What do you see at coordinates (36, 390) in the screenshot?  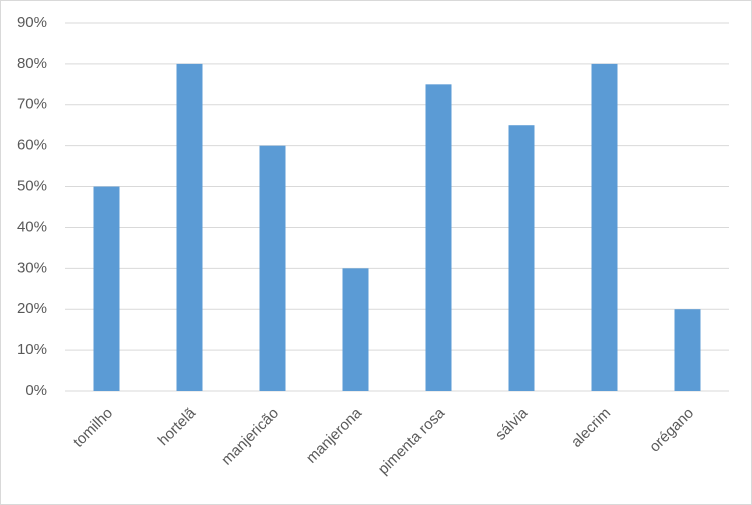 I see `y-tick-label: 0%` at bounding box center [36, 390].